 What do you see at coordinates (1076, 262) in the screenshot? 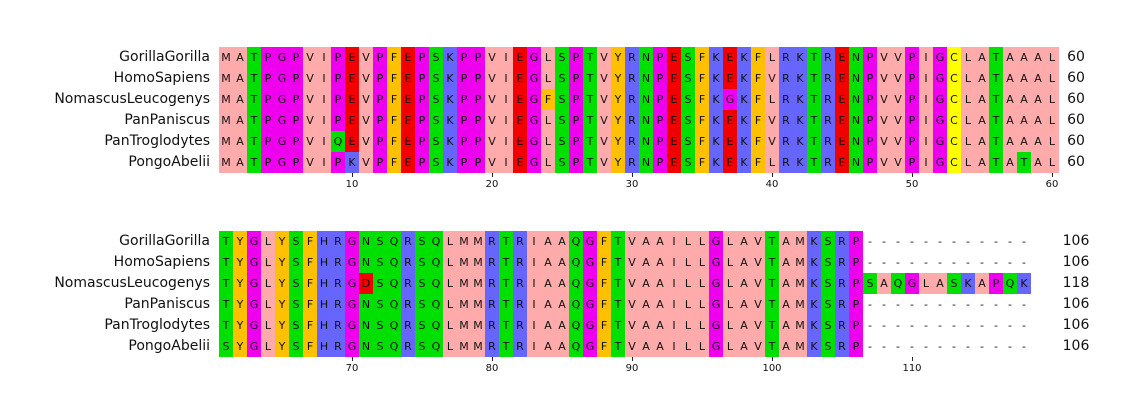
I see `residue-count: 106` at bounding box center [1076, 262].